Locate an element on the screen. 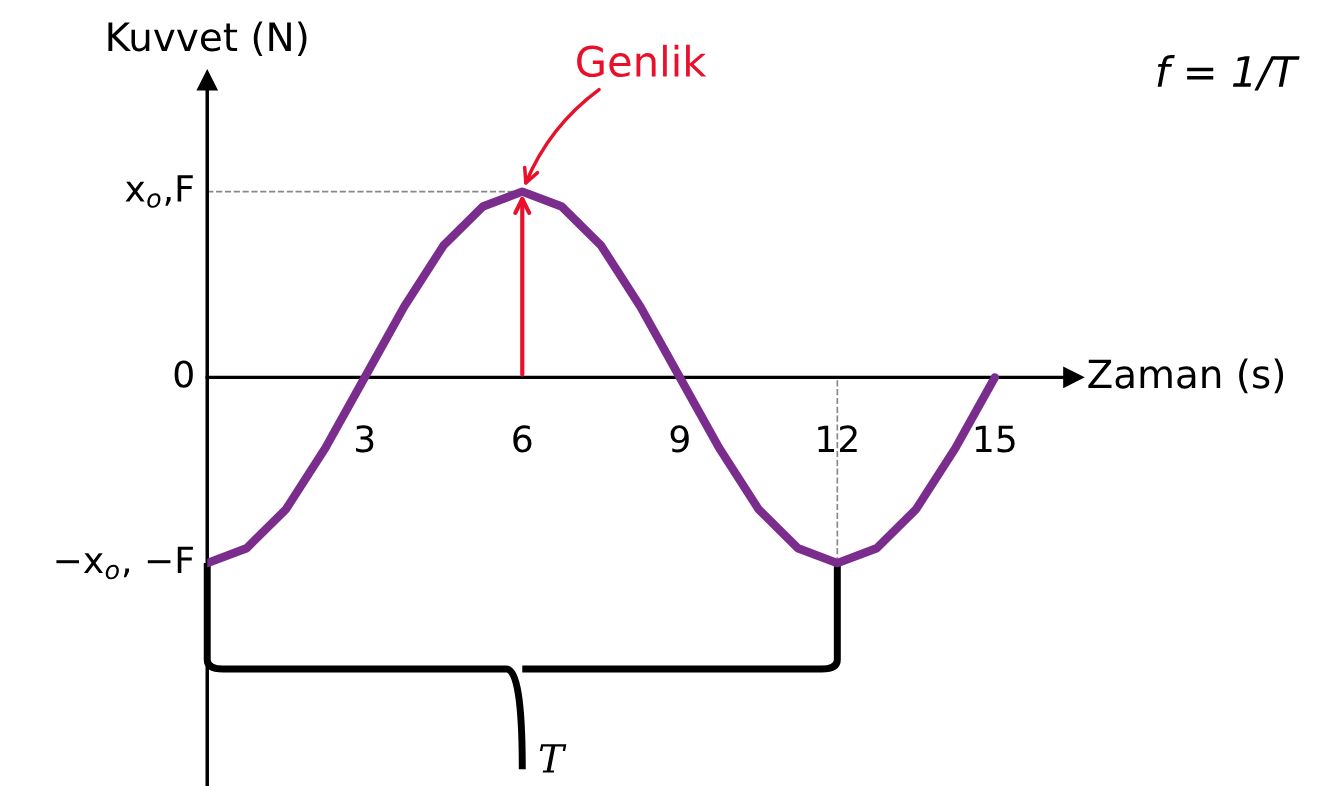 Image resolution: width=1337 pixels, height=786 pixels. x-tick-label: 12 is located at coordinates (837, 439).